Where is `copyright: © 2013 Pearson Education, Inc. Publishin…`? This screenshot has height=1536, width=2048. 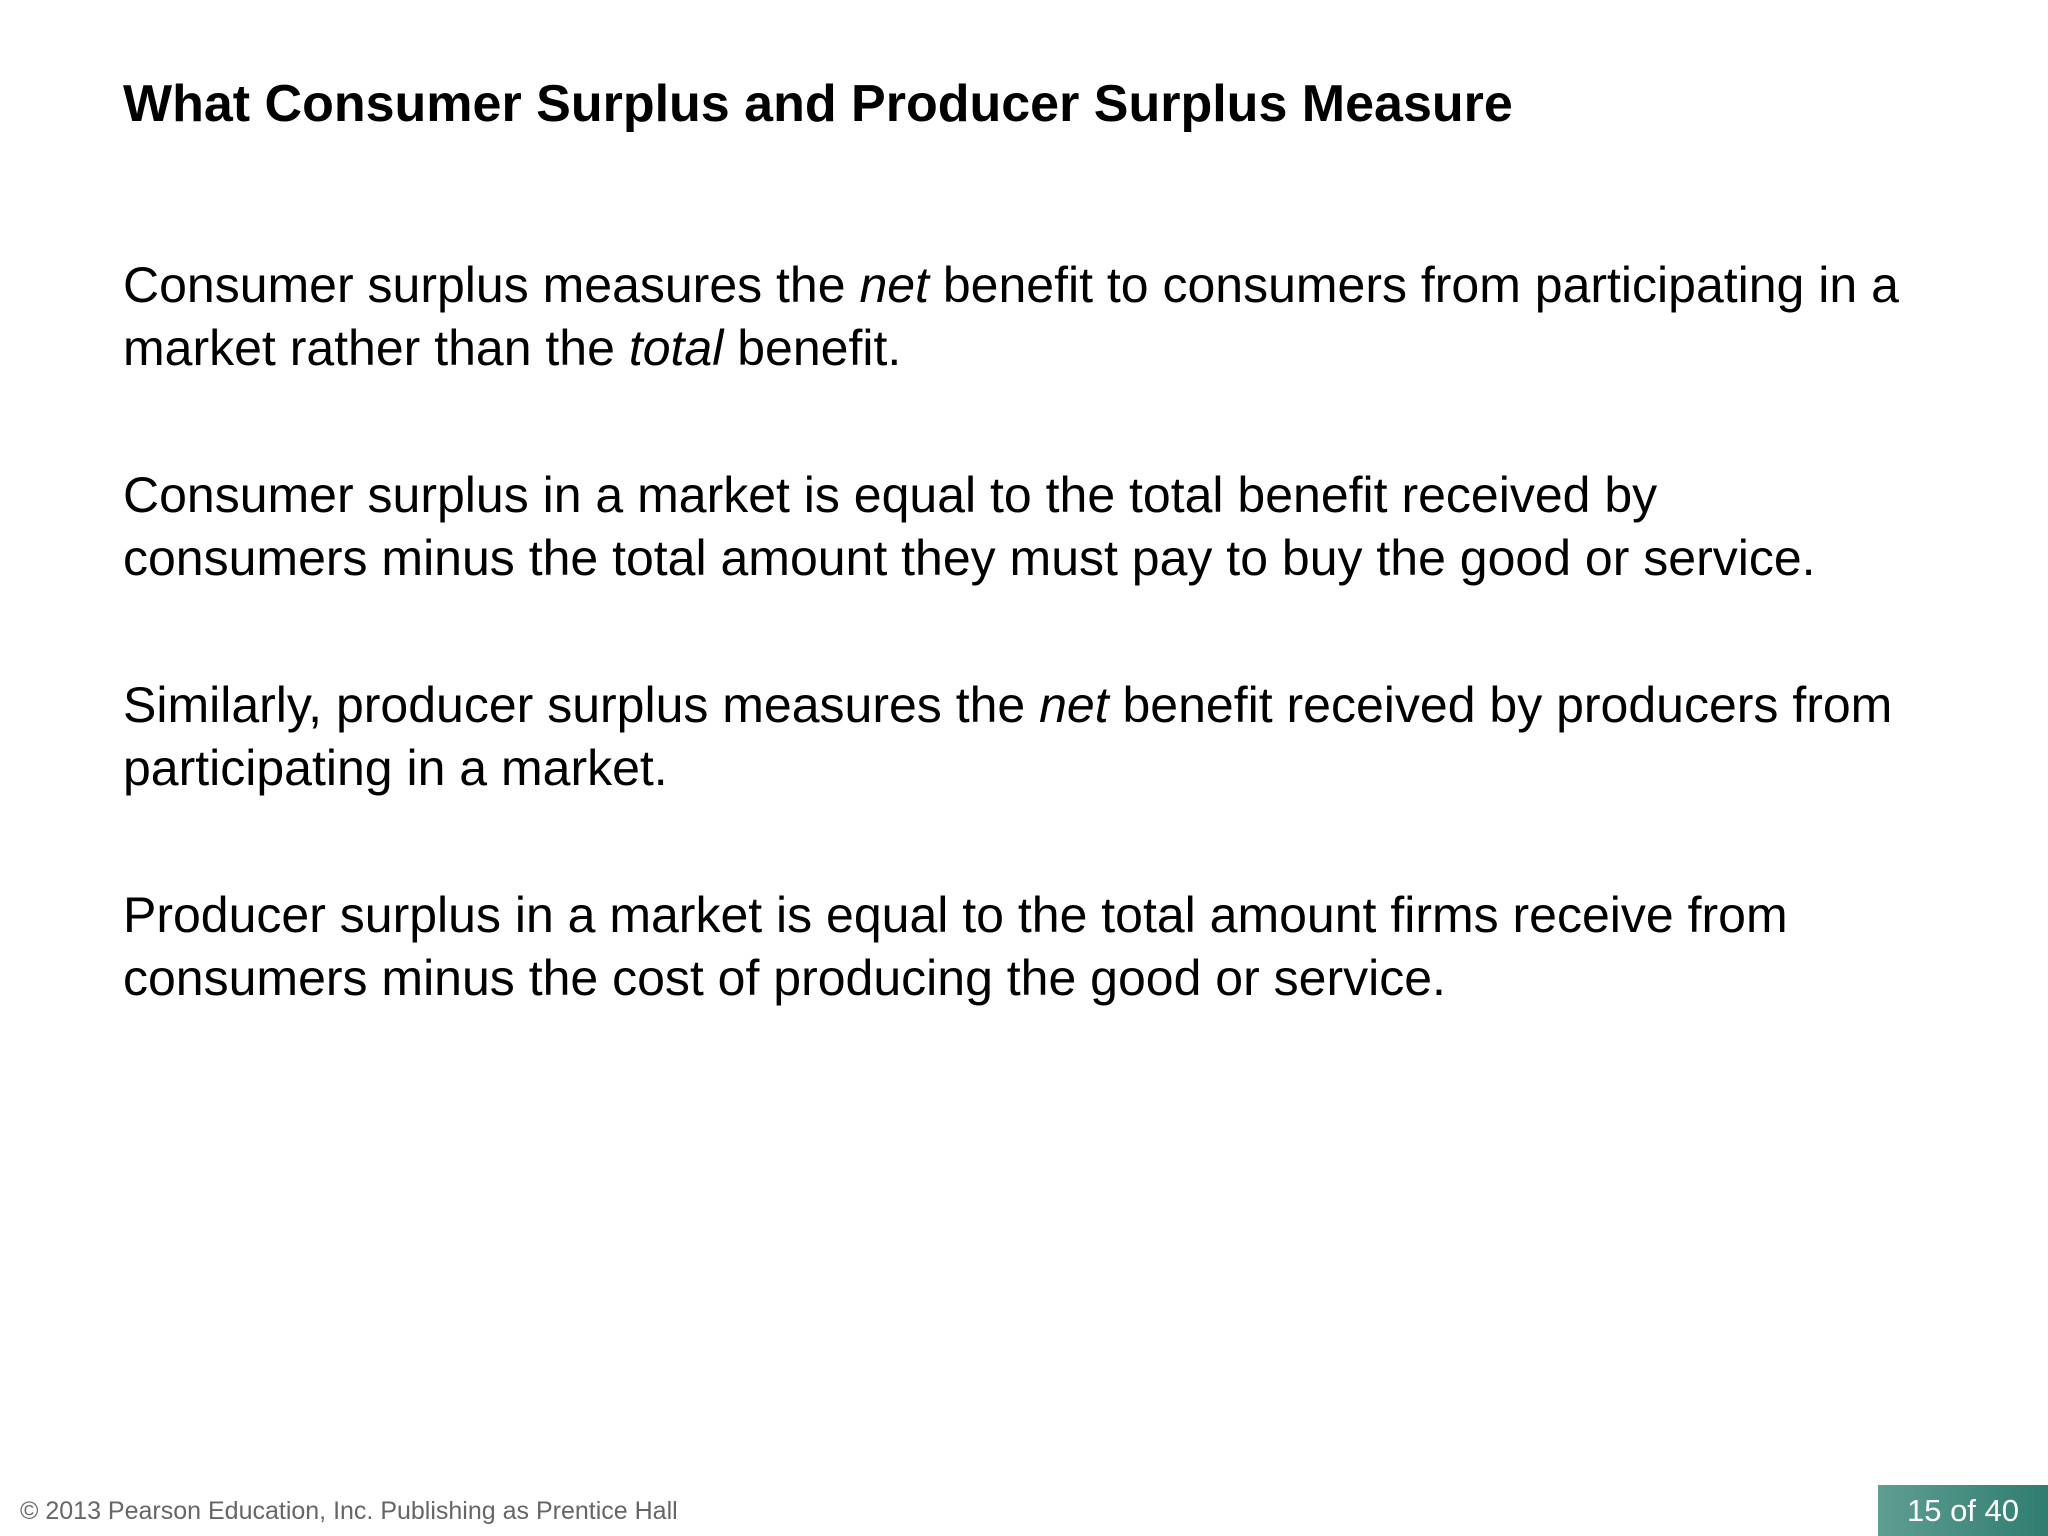 copyright: © 2013 Pearson Education, Inc. Publishin… is located at coordinates (349, 1511).